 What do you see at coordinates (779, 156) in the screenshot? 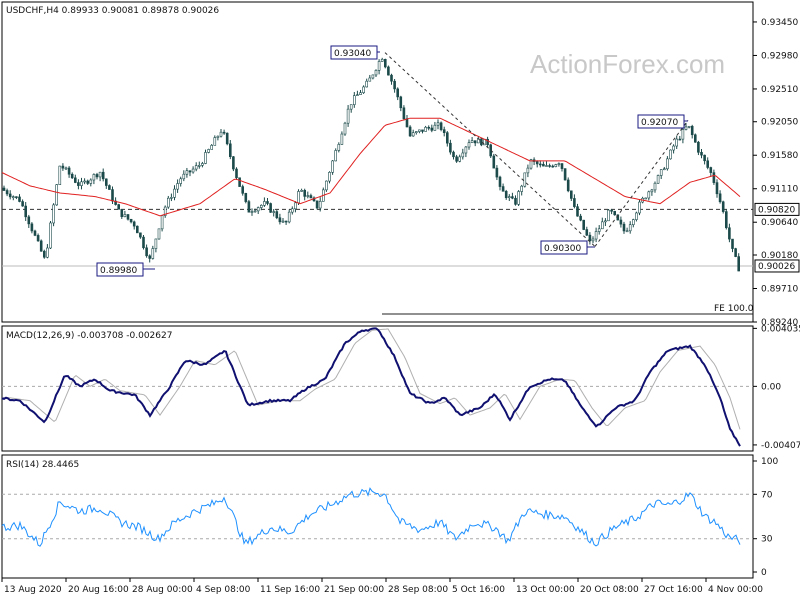
I see `price-tick-label: 0.91580` at bounding box center [779, 156].